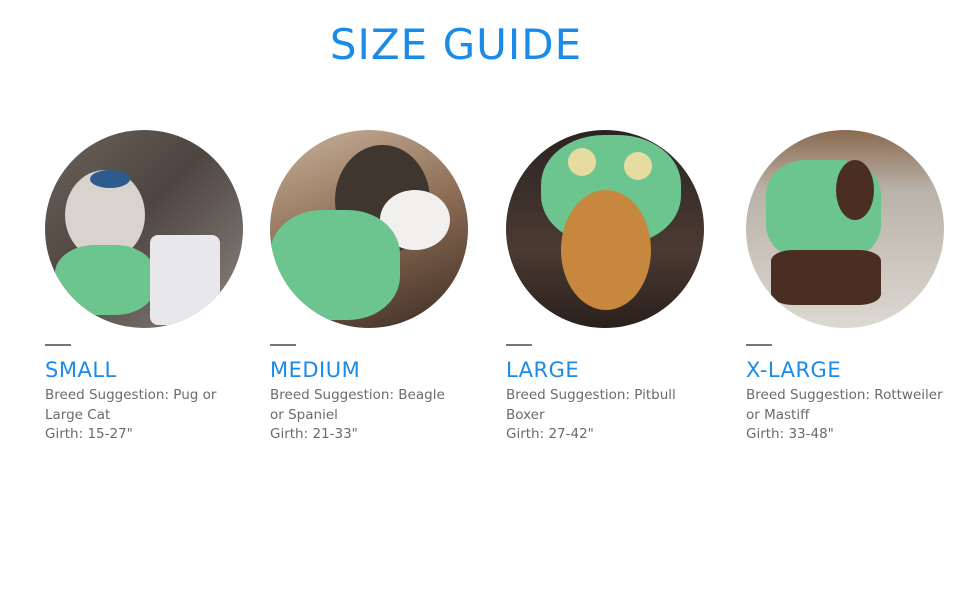 This screenshot has height=600, width=970. What do you see at coordinates (369, 229) in the screenshot?
I see `dog-photo-medium` at bounding box center [369, 229].